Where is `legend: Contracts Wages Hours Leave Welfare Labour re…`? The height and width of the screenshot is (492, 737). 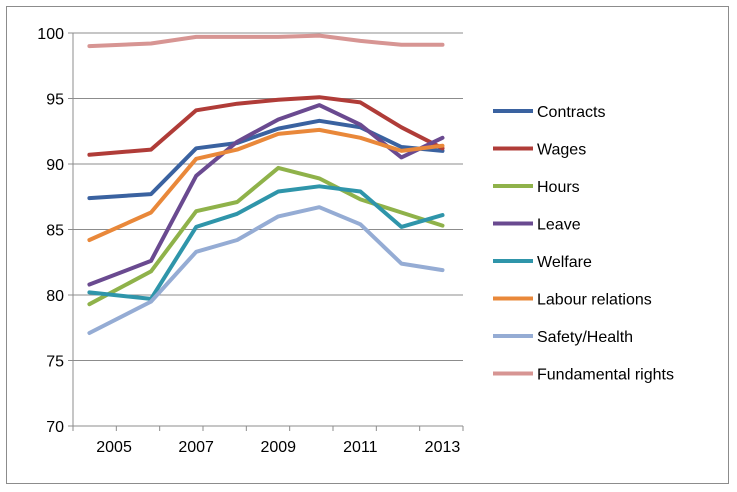 legend: Contracts Wages Hours Leave Welfare Labour re… is located at coordinates (583, 244).